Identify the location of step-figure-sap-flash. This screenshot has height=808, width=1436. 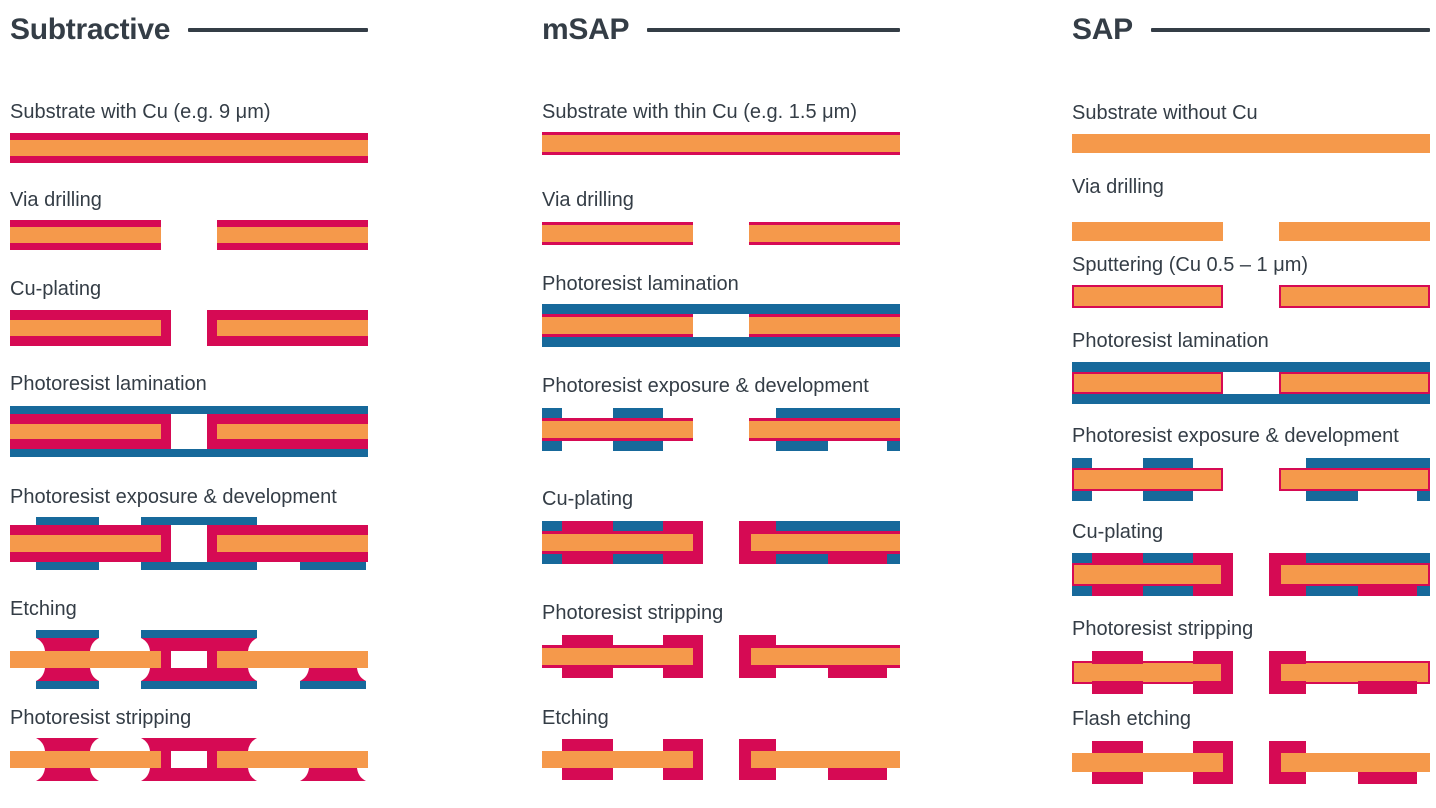
(1251, 765).